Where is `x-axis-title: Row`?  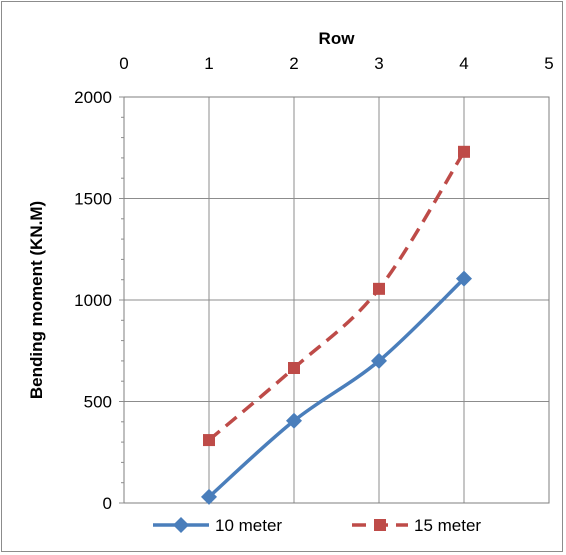
x-axis-title: Row is located at coordinates (337, 38).